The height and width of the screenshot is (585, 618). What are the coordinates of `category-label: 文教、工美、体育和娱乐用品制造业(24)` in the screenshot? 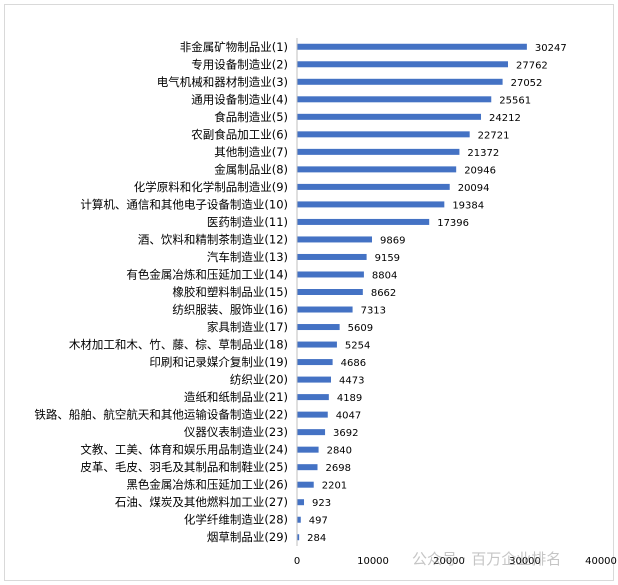 It's located at (184, 450).